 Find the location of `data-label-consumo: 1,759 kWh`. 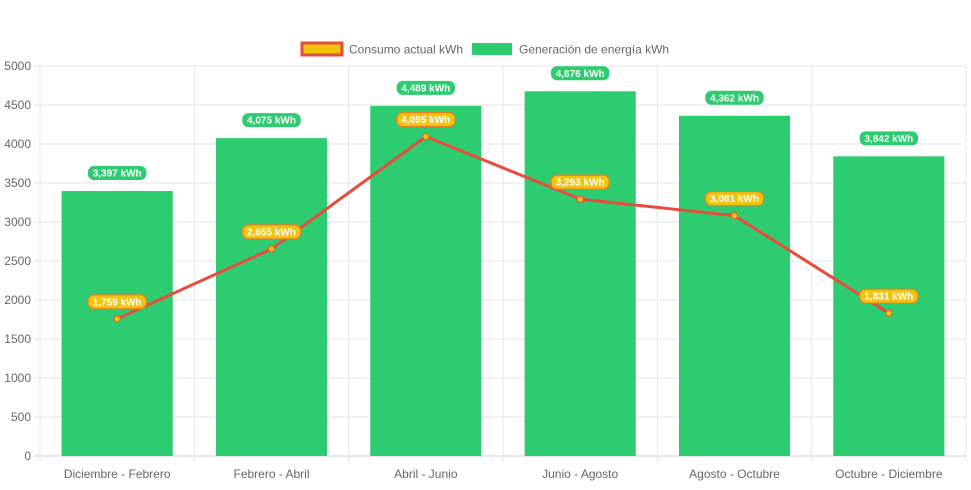

data-label-consumo: 1,759 kWh is located at coordinates (117, 302).